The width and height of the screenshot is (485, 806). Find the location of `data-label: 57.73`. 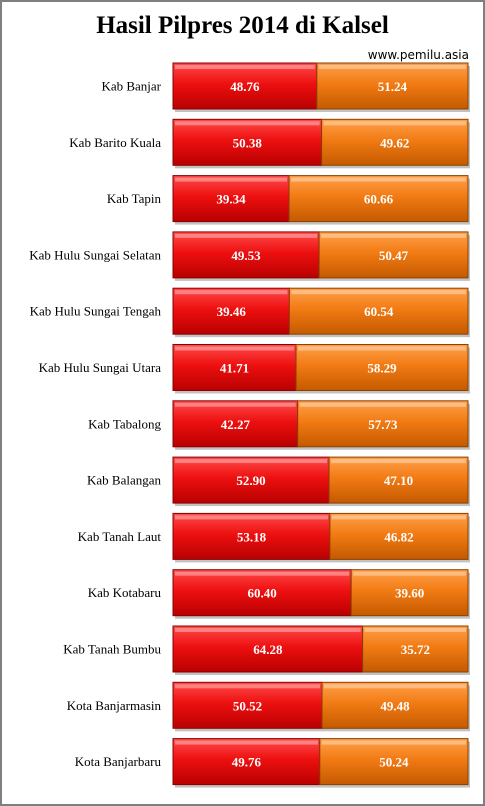

data-label: 57.73 is located at coordinates (383, 424).